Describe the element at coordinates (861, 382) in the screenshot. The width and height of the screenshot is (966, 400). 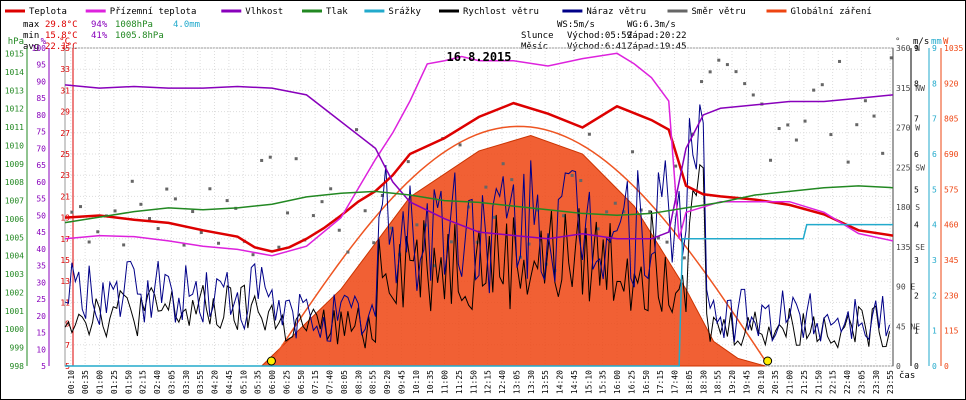
I see `x-tick-55: 23:05` at that location.